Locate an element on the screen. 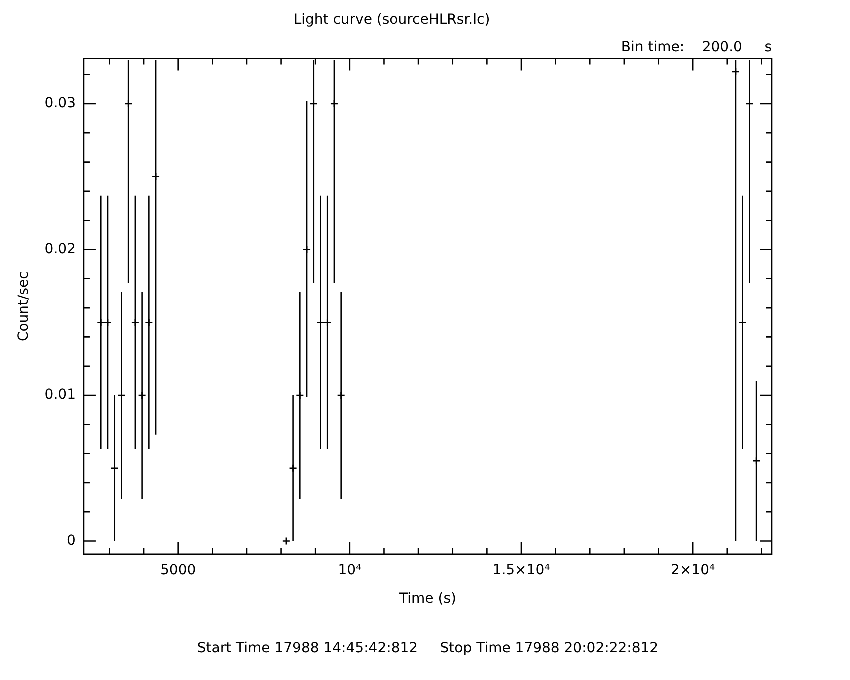 The height and width of the screenshot is (680, 850). x-tick-label: 1.5×10⁴ is located at coordinates (521, 570).